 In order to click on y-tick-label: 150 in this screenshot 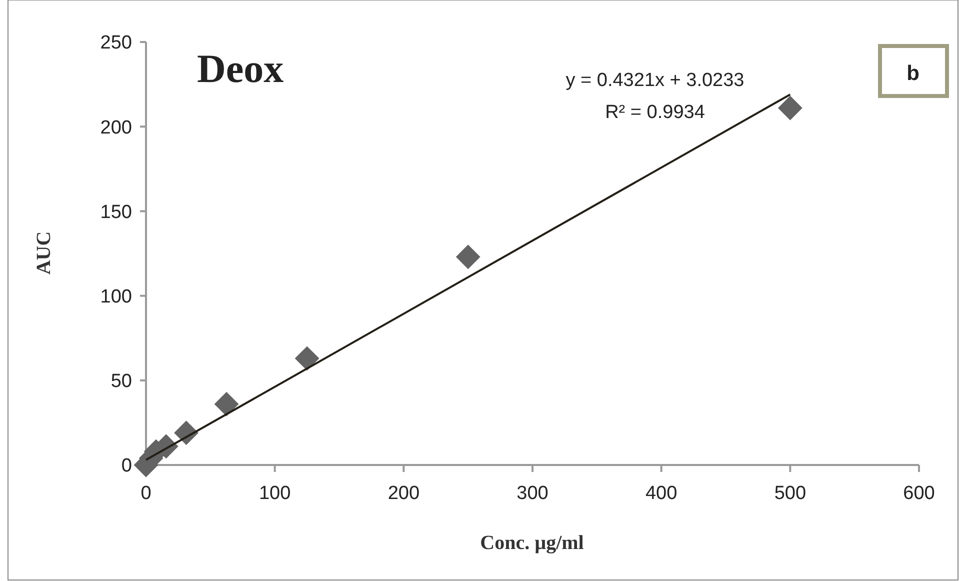, I will do `click(116, 212)`.